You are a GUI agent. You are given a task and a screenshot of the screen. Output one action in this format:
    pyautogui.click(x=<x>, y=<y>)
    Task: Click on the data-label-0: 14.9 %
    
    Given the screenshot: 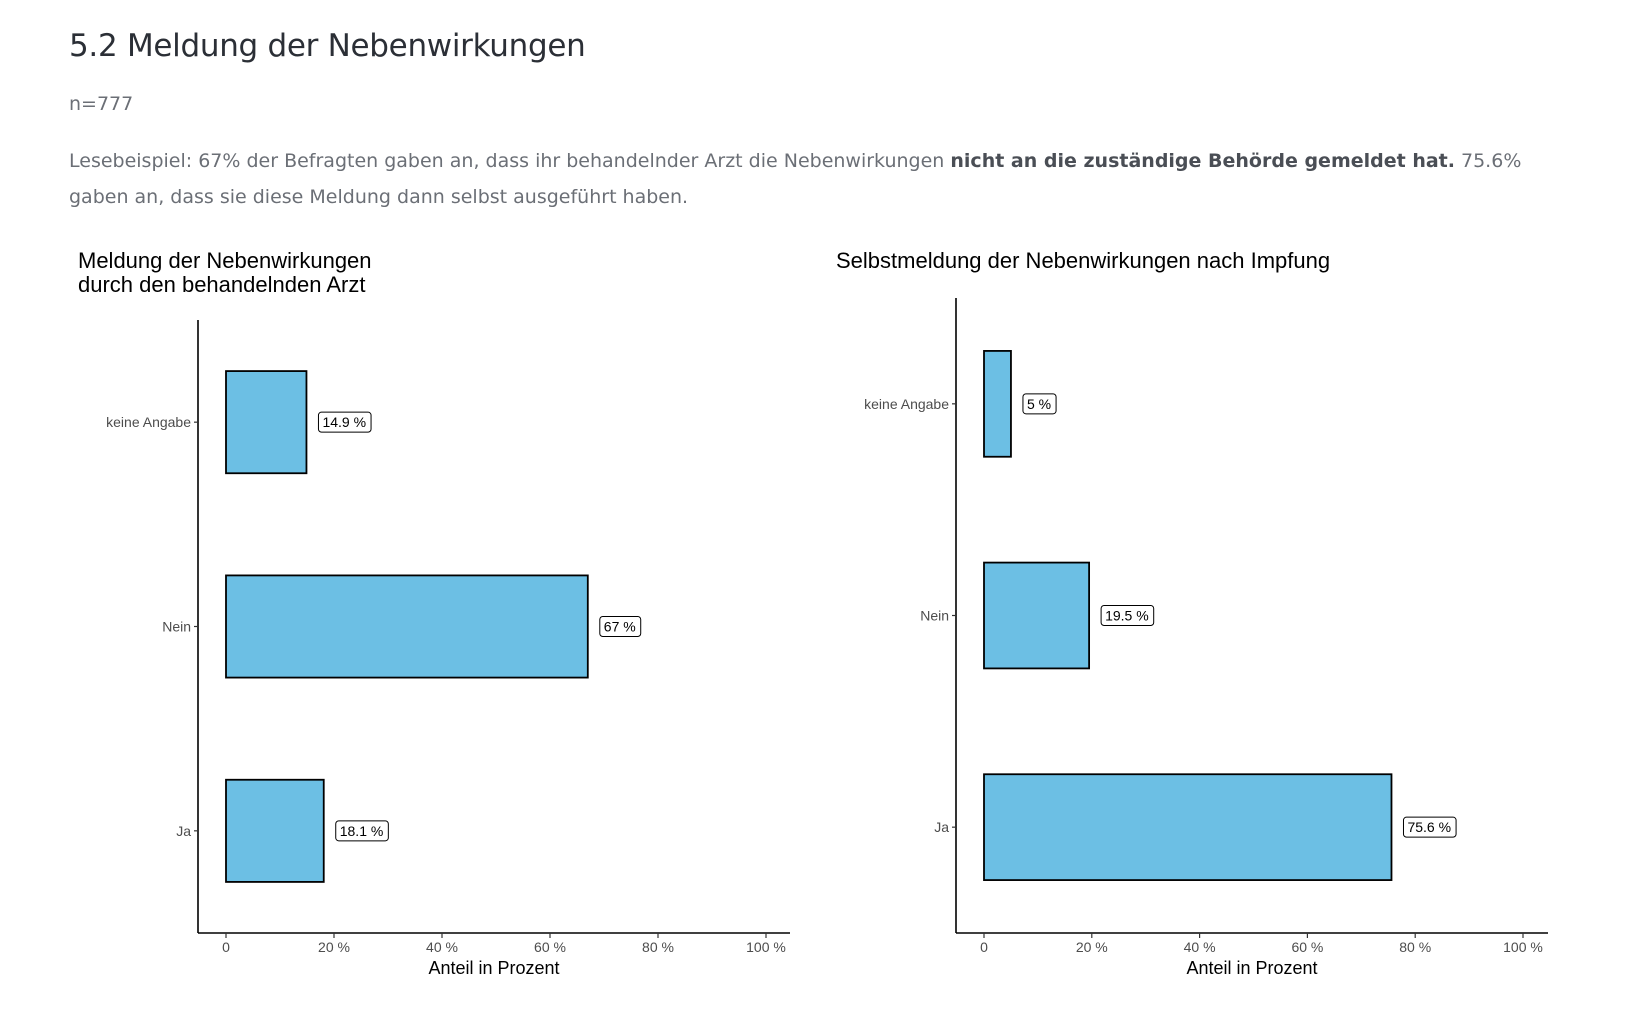 What is the action you would take?
    pyautogui.click(x=344, y=422)
    